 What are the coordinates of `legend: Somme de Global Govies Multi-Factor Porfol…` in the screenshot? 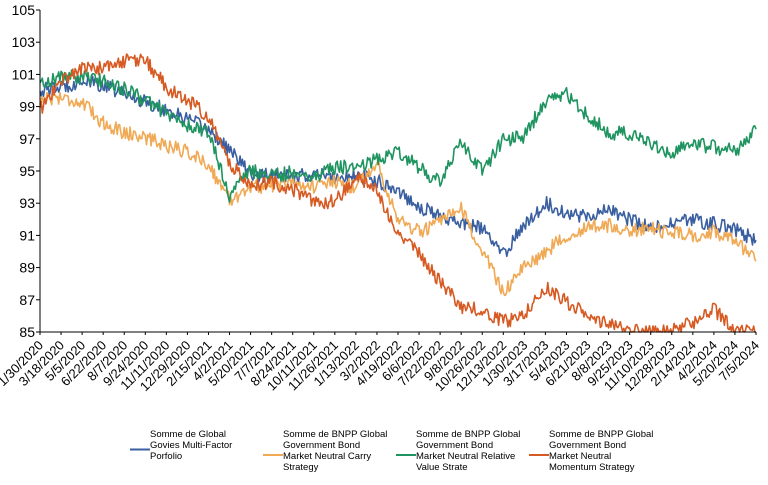 It's located at (391, 451).